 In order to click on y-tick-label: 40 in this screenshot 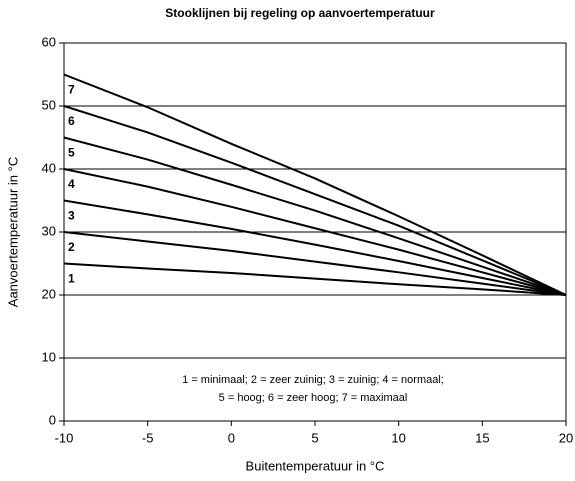, I will do `click(49, 167)`.